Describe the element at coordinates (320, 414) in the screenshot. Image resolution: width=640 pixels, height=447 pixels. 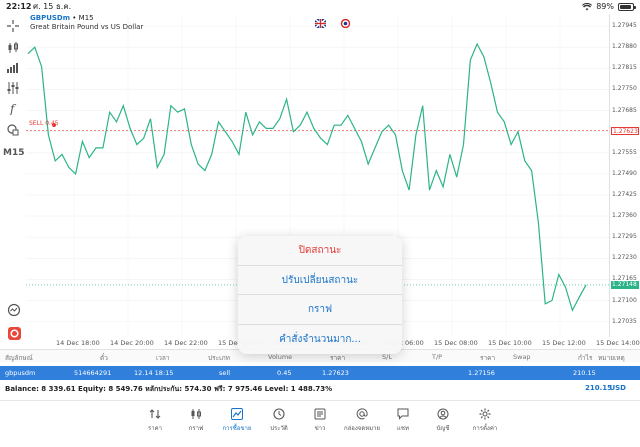
I see `news-icon` at that location.